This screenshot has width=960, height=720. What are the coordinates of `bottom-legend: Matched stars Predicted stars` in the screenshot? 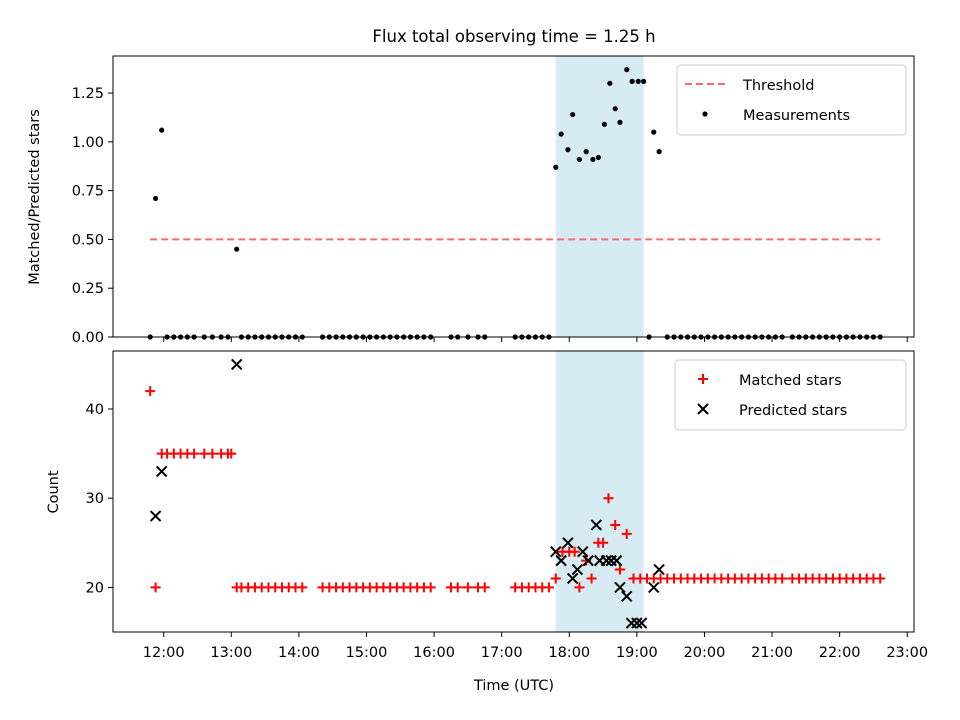 It's located at (790, 395).